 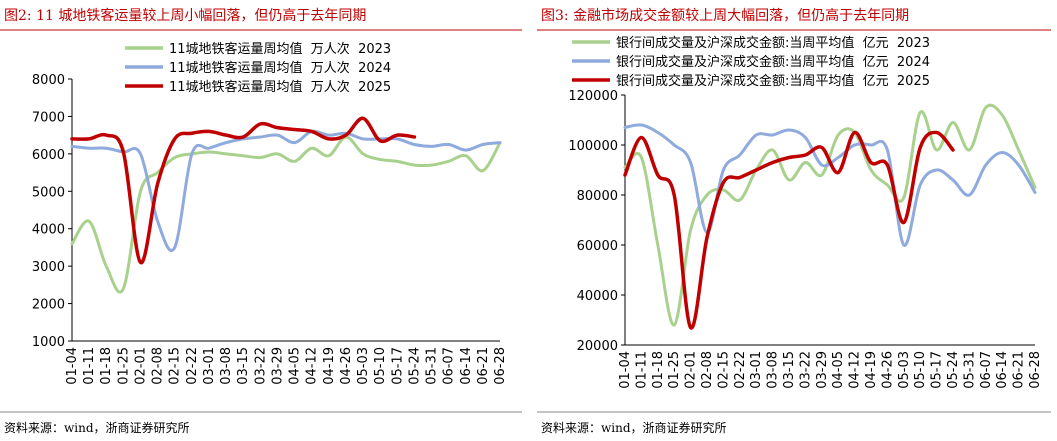 What do you see at coordinates (48, 80) in the screenshot?
I see `y-tick-label: 8000` at bounding box center [48, 80].